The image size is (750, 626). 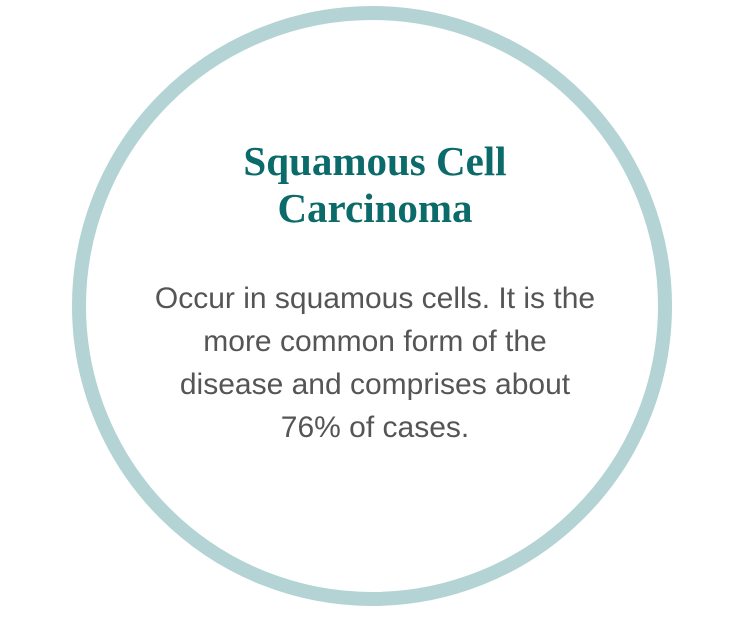 What do you see at coordinates (375, 341) in the screenshot?
I see `card-description-line-2: more common form of the` at bounding box center [375, 341].